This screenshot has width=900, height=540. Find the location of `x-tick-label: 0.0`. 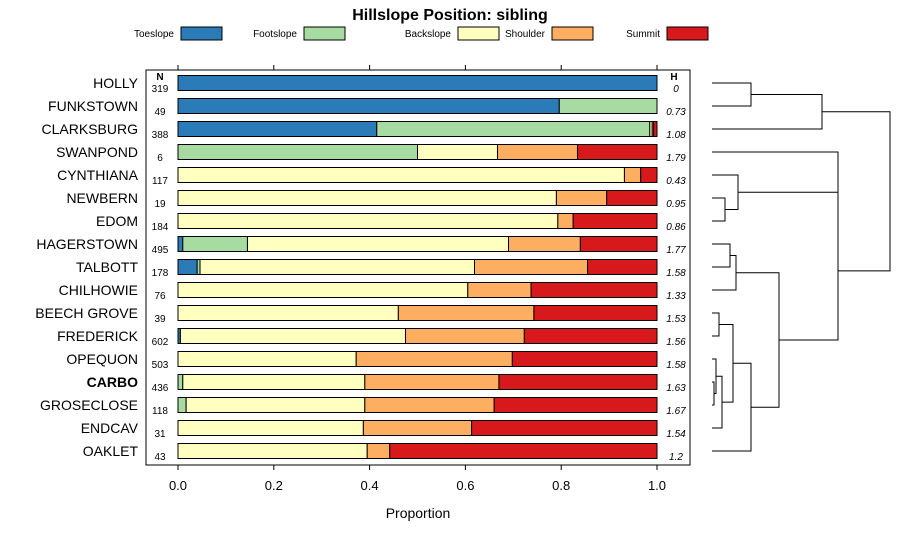

x-tick-label: 0.0 is located at coordinates (178, 485).